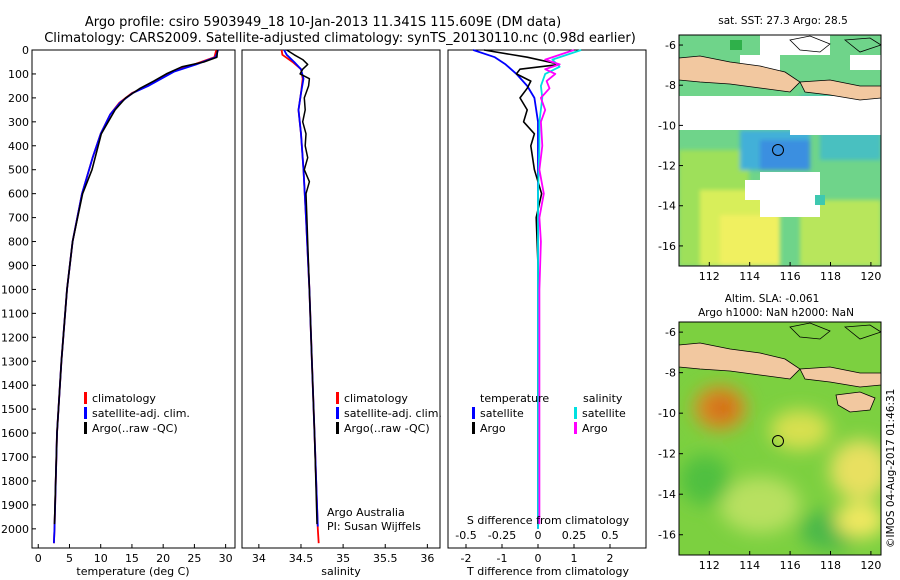 This screenshot has height=580, width=900. I want to click on s-tick-label: -0.25, so click(502, 535).